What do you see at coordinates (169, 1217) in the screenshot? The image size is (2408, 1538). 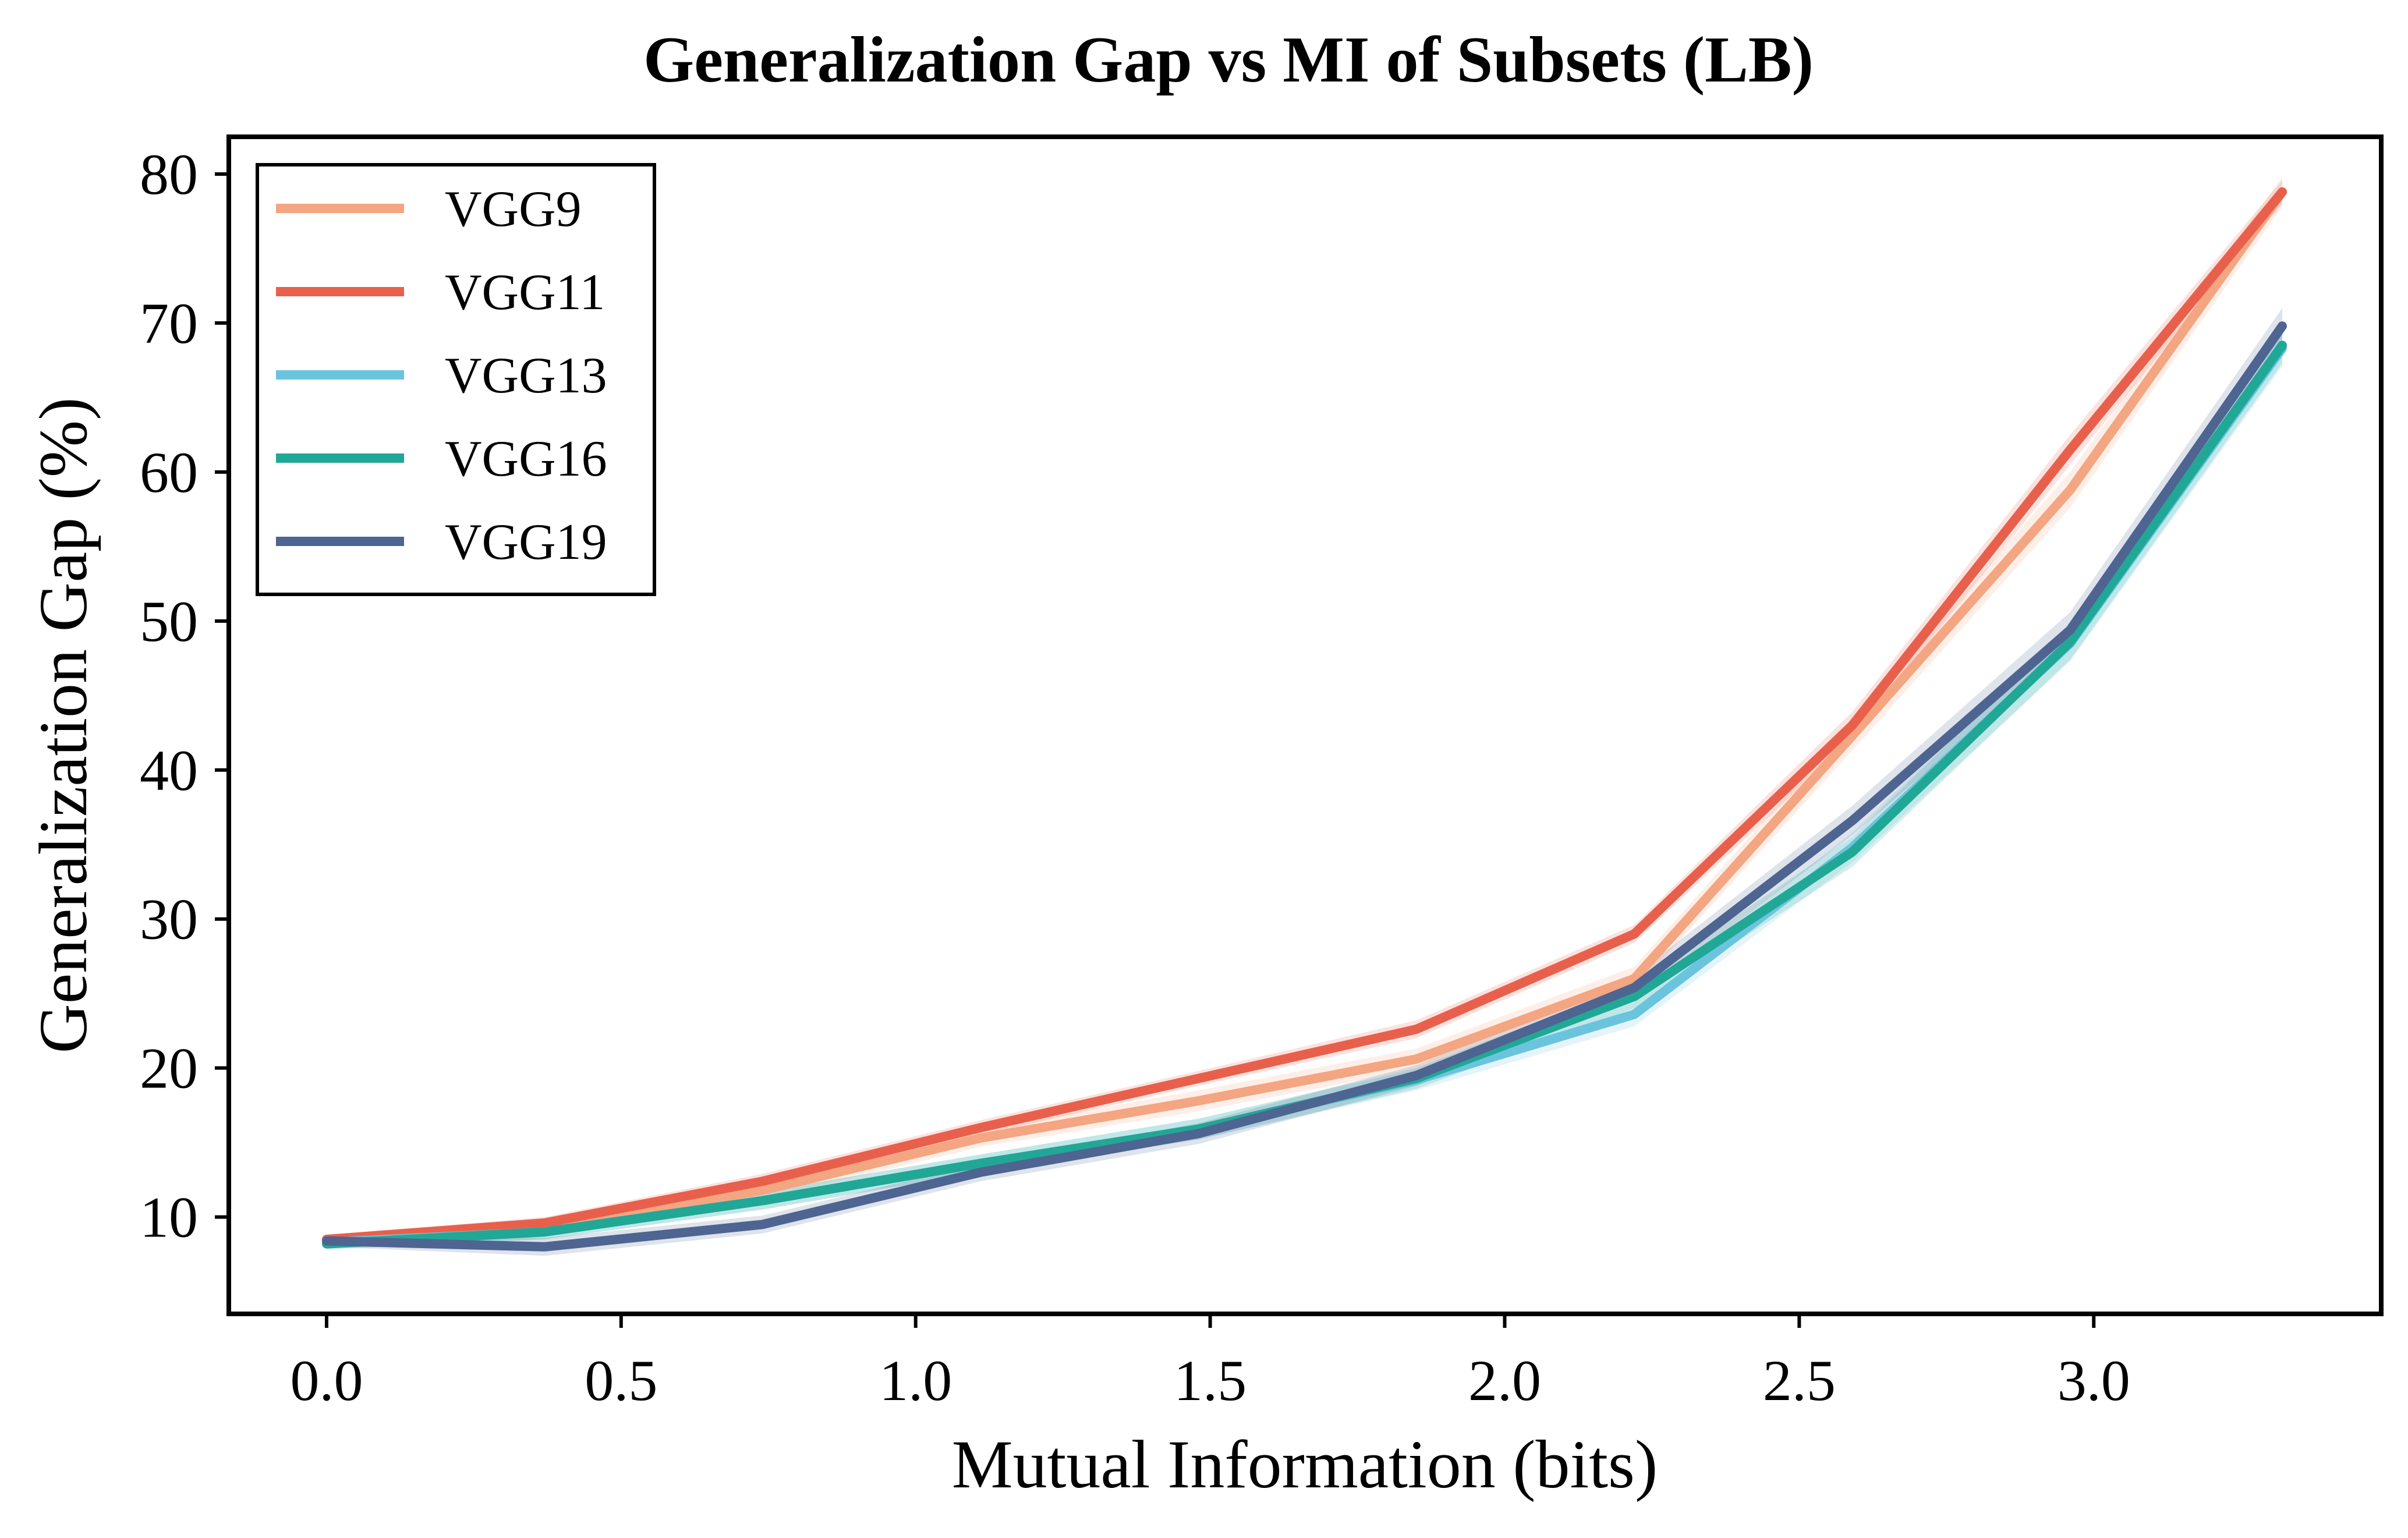 I see `y-tick-label: 10` at bounding box center [169, 1217].